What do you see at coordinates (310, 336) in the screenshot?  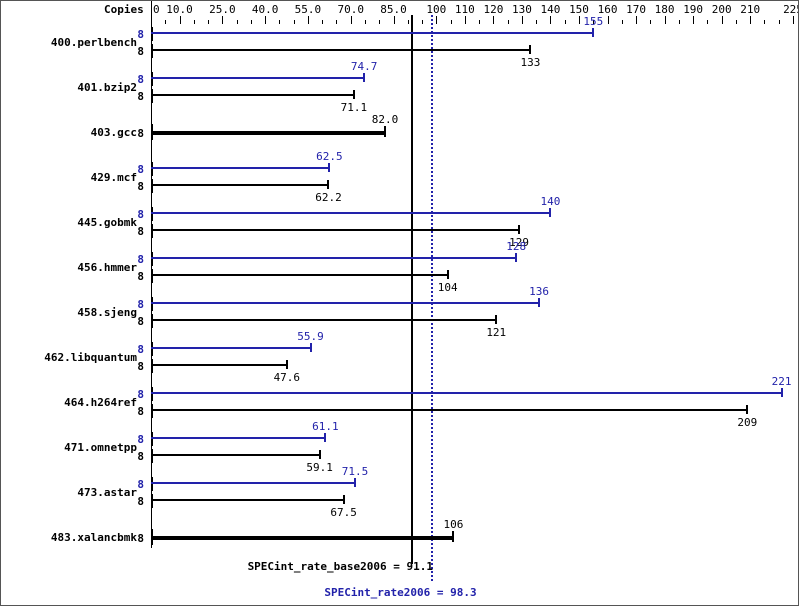 I see `bar-value-label: 55.9` at bounding box center [310, 336].